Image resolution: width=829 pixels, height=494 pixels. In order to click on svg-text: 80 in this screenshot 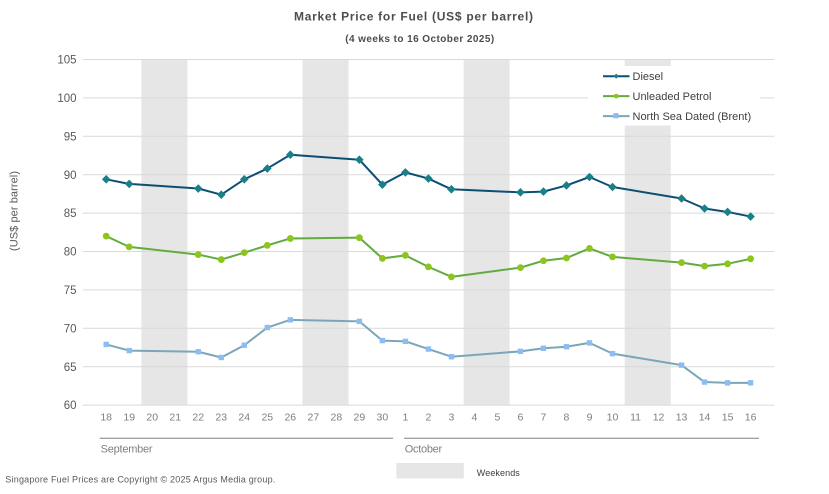, I will do `click(70, 253)`.